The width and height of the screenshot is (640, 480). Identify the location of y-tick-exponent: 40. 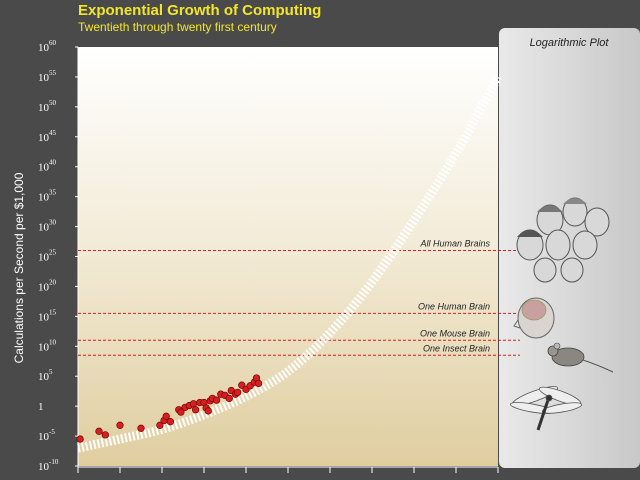
(53, 163).